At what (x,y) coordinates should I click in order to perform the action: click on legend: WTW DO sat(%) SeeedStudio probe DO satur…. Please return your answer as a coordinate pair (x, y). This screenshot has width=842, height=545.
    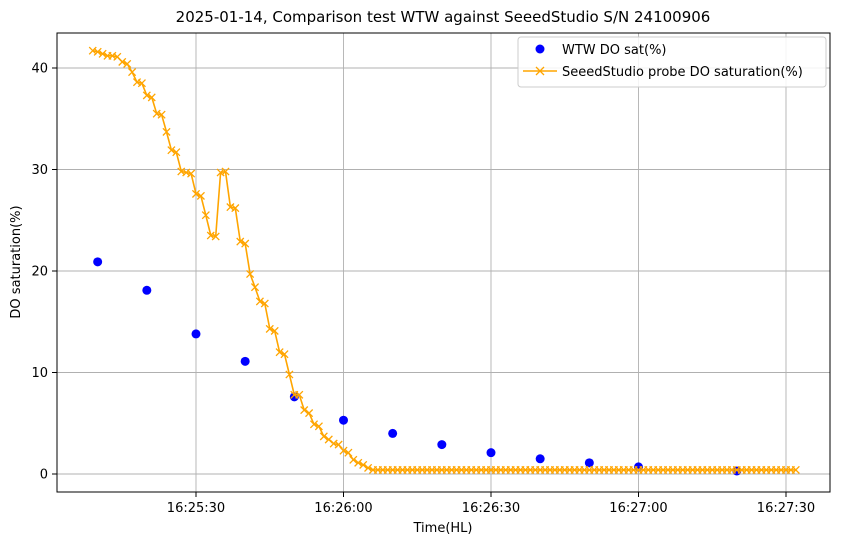
    Looking at the image, I should click on (672, 62).